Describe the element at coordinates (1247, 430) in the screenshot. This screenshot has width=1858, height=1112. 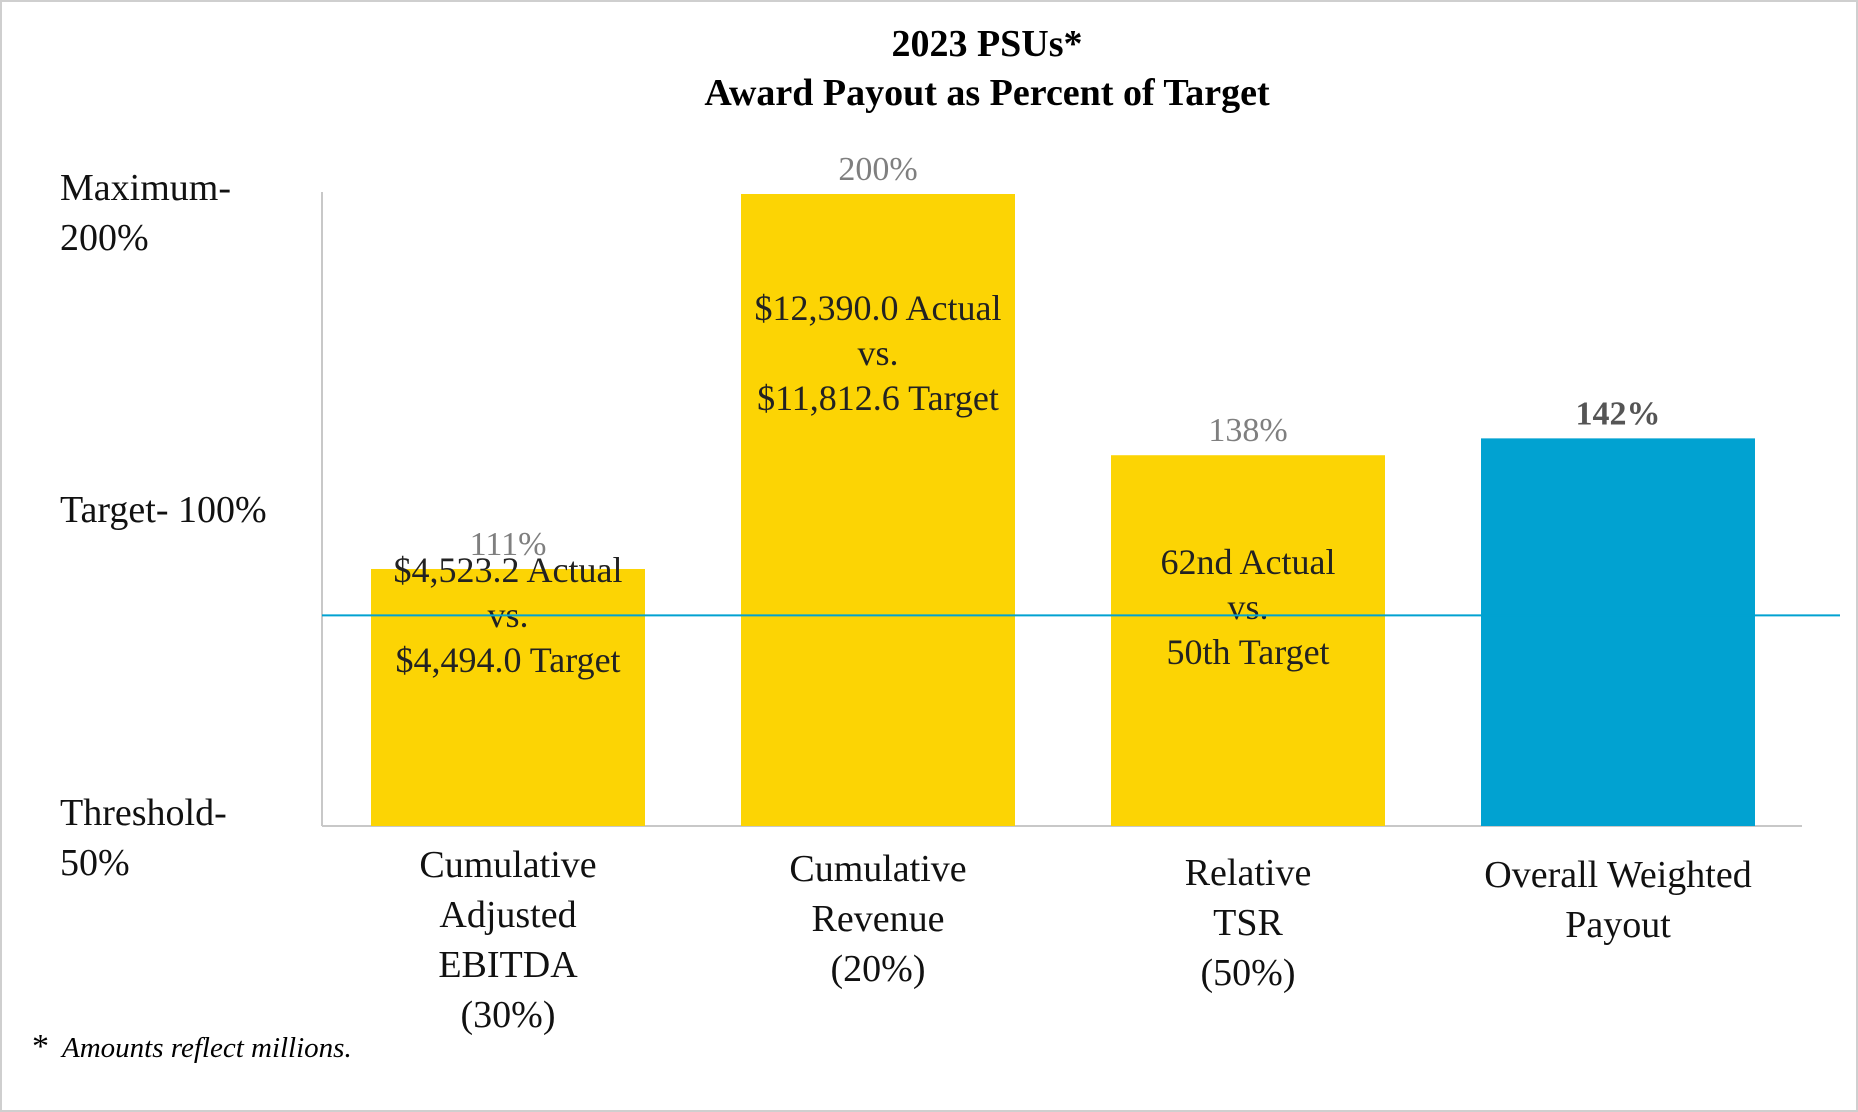
I see `value-label-3: 138%` at that location.